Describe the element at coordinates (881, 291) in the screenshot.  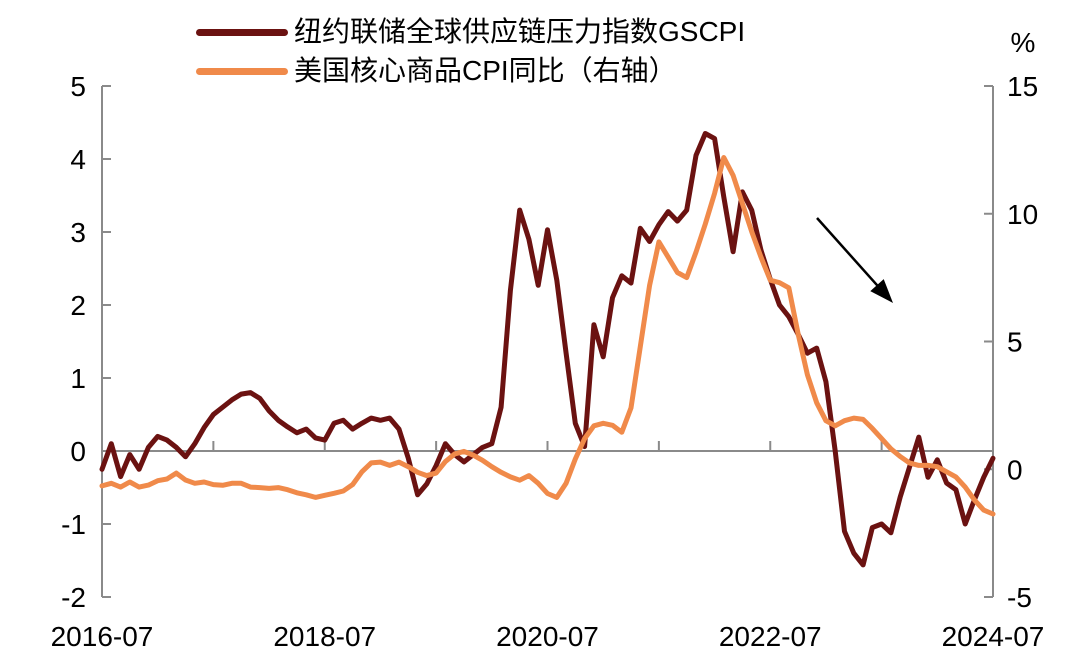
I see `trend-arrow-head` at that location.